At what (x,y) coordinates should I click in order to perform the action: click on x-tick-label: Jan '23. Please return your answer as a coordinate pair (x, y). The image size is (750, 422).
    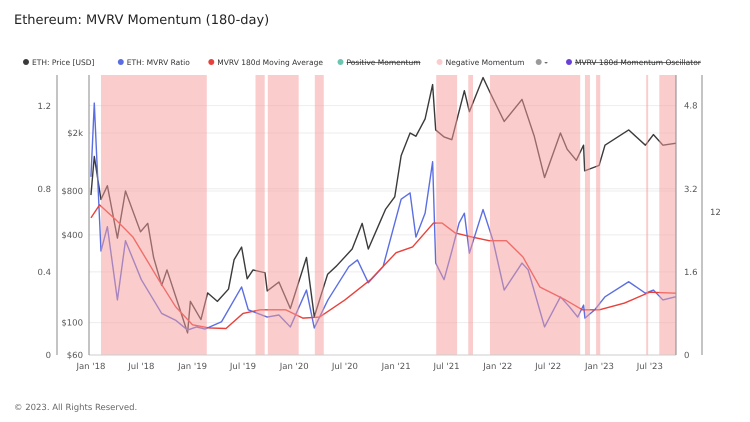
    Looking at the image, I should click on (599, 367).